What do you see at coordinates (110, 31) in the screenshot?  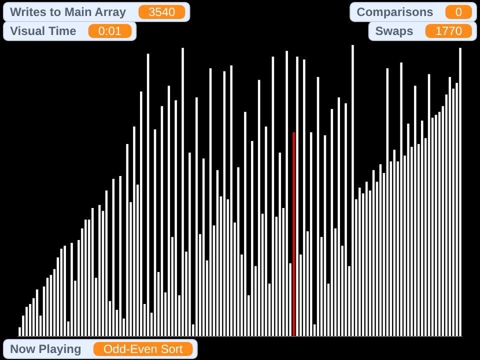 I see `text: 0:01` at bounding box center [110, 31].